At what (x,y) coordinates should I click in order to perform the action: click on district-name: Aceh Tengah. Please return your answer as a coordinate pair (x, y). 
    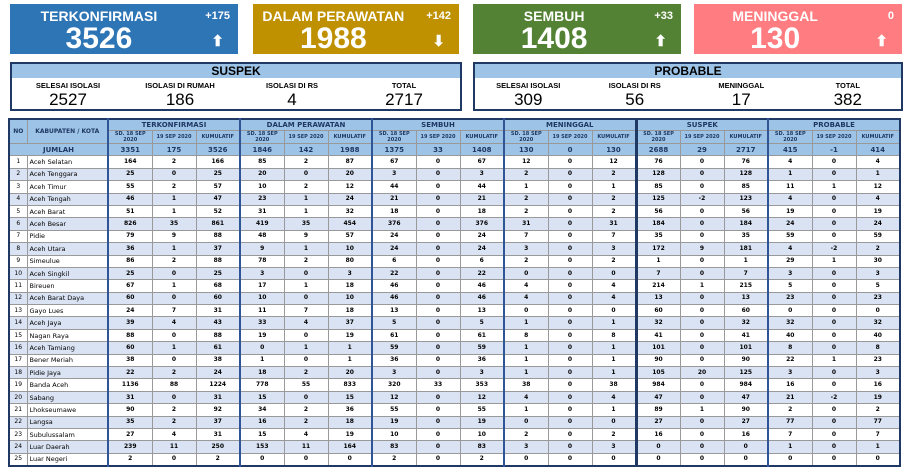
    Looking at the image, I should click on (67, 199).